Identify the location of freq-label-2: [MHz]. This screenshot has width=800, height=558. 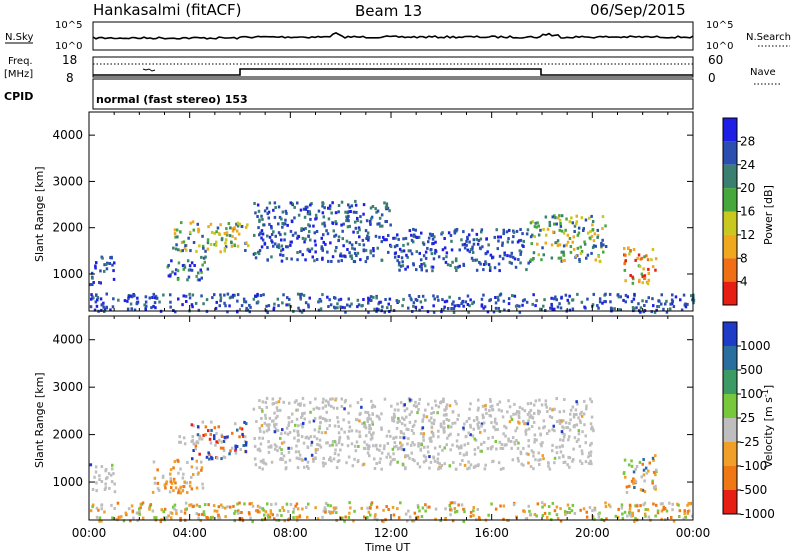
(18, 74).